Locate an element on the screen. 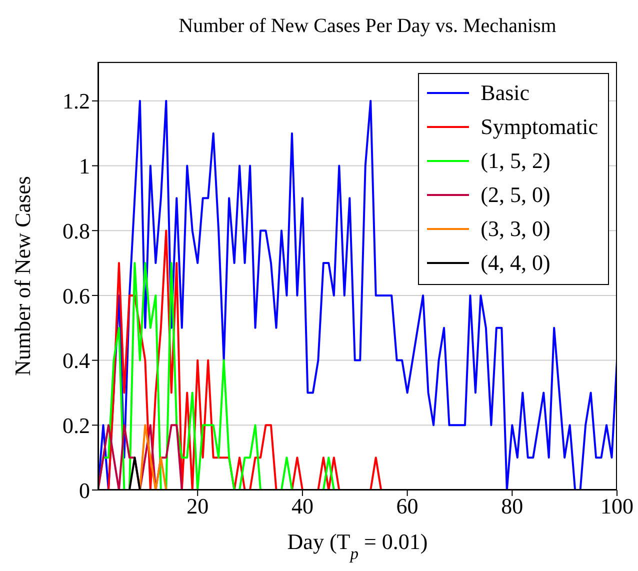  x-tick-label: 80 is located at coordinates (512, 506).